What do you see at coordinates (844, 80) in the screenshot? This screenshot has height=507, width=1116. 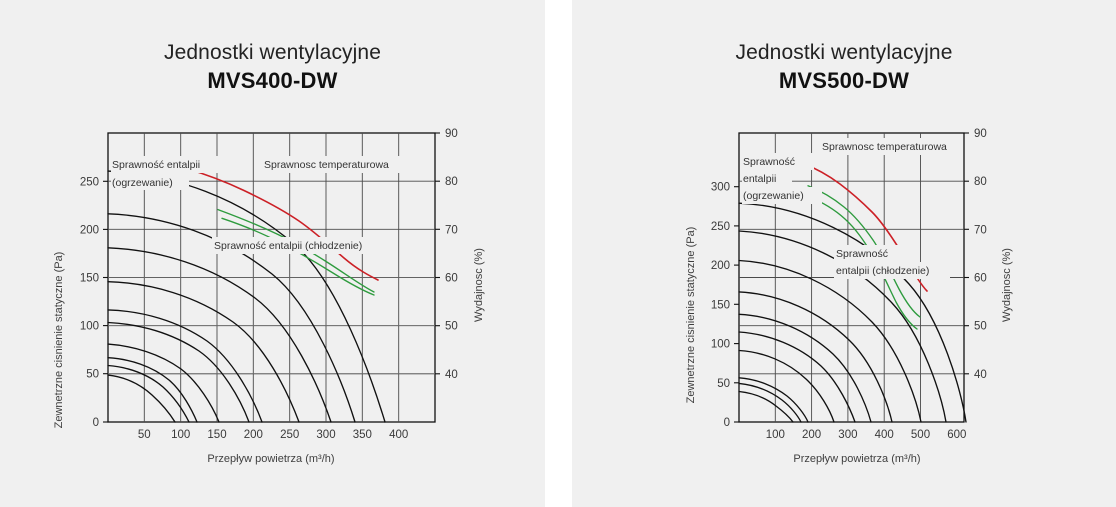 I see `page-title-model-right: MVS500-DW` at bounding box center [844, 80].